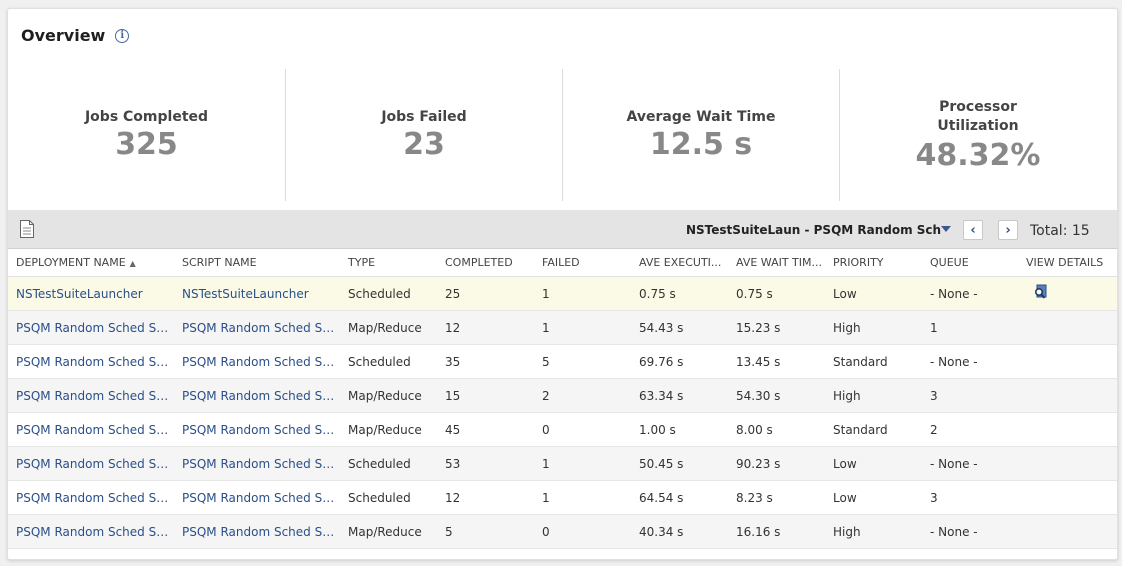  Describe the element at coordinates (970, 429) in the screenshot. I see `queue-cell: 2` at that location.